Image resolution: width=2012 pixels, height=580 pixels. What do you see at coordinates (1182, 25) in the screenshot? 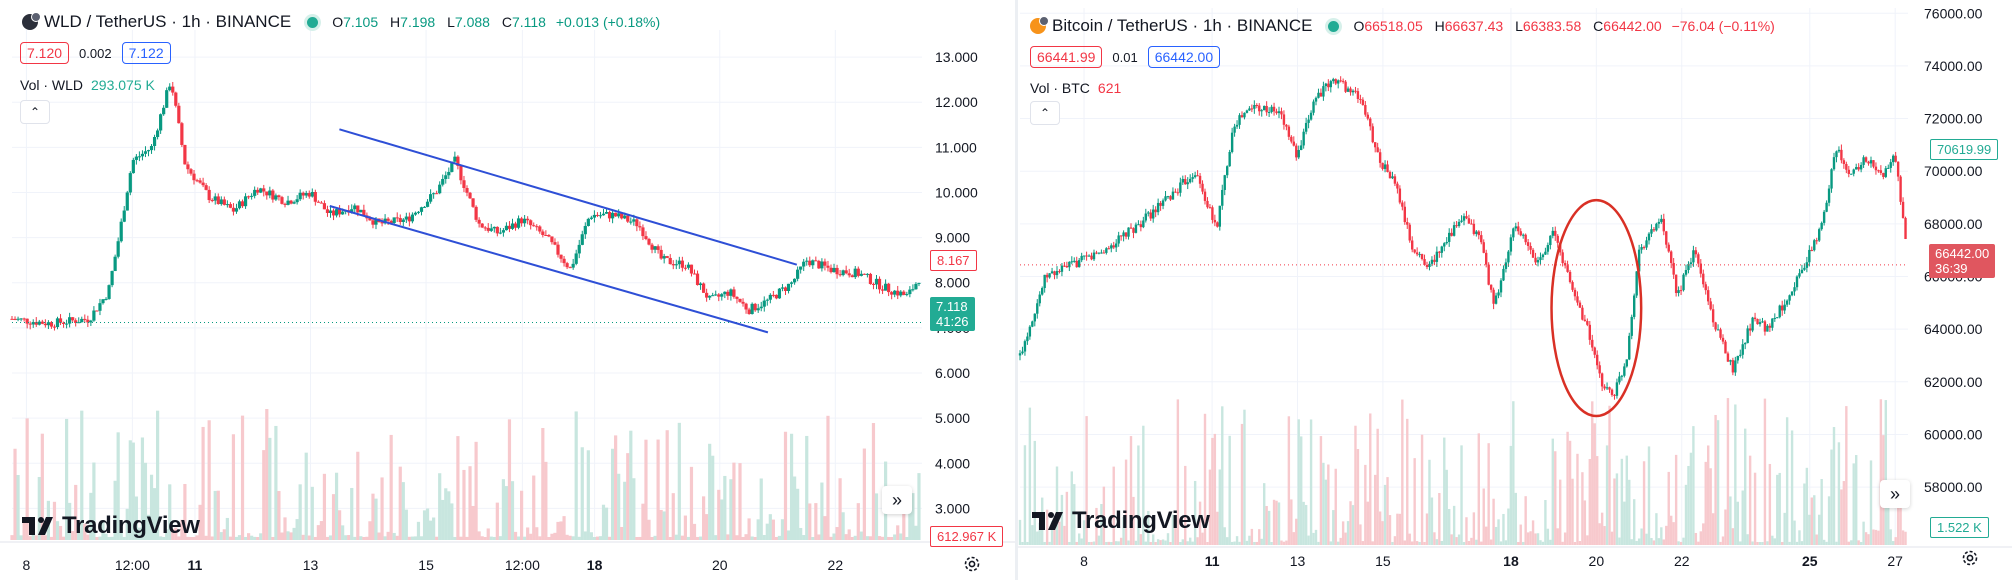
I see `symbol-title: Bitcoin / TetherUS · 1h · BINANCE` at bounding box center [1182, 25].